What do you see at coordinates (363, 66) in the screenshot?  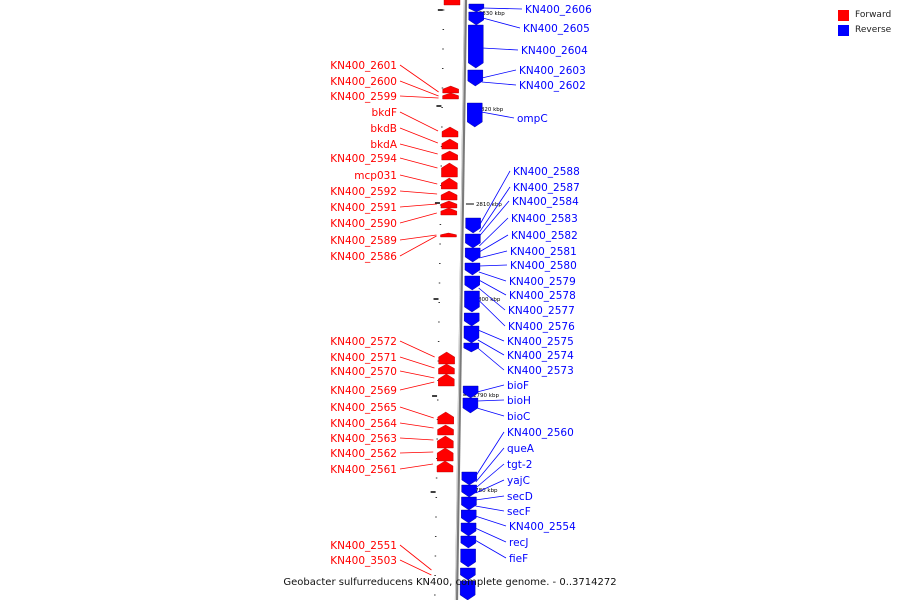 I see `forward-gene-label: KN400_2601` at bounding box center [363, 66].